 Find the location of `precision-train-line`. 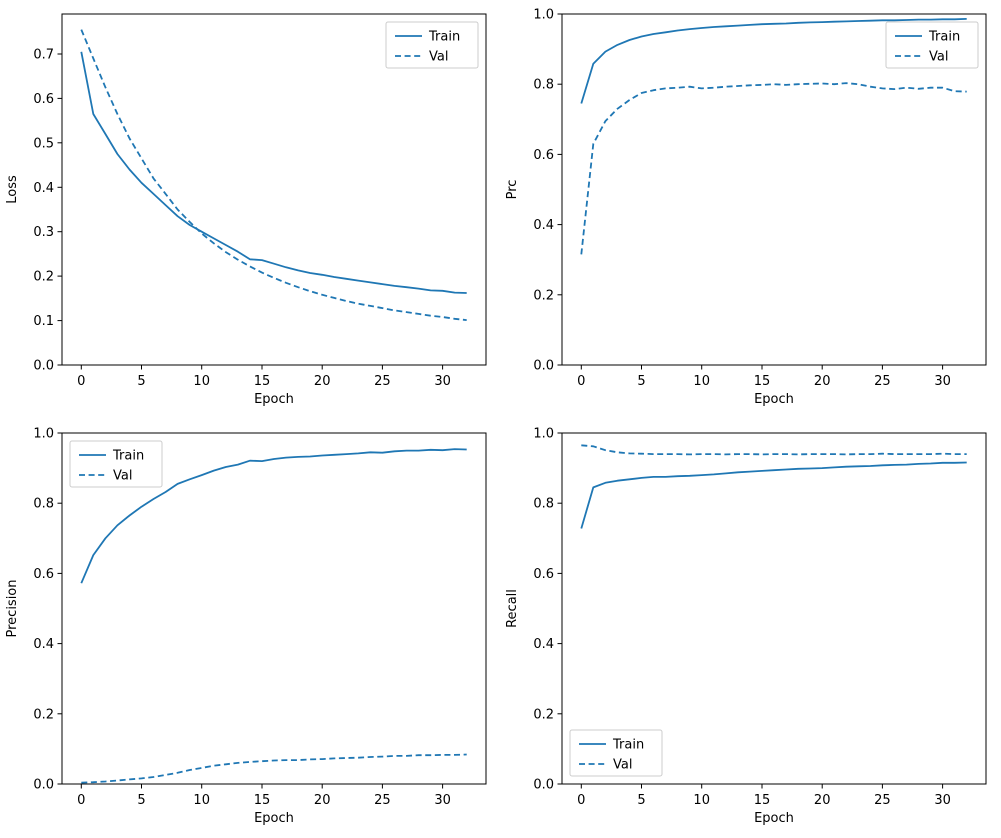

precision-train-line is located at coordinates (273, 516).